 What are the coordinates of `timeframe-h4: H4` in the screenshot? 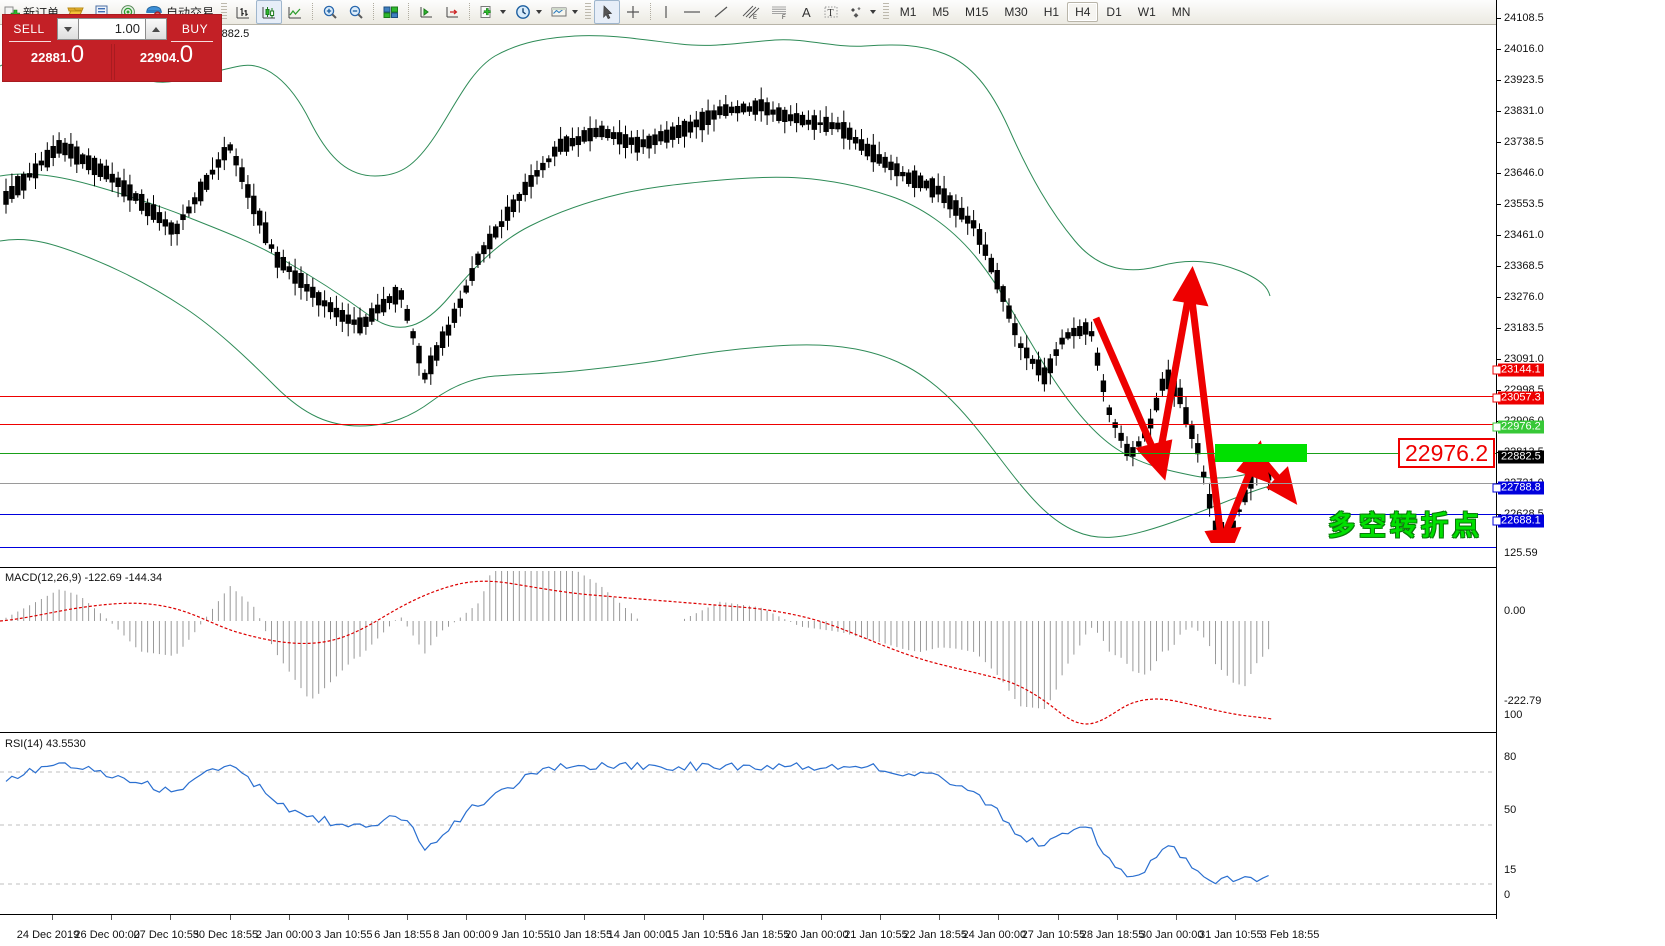 It's located at (1083, 12).